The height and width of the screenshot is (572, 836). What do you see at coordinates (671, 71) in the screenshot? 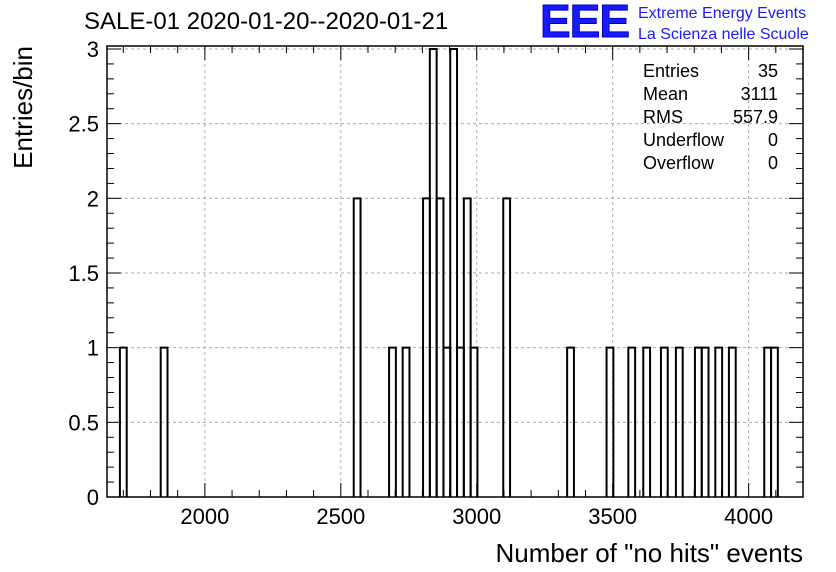
I see `stats-label: Entries` at bounding box center [671, 71].